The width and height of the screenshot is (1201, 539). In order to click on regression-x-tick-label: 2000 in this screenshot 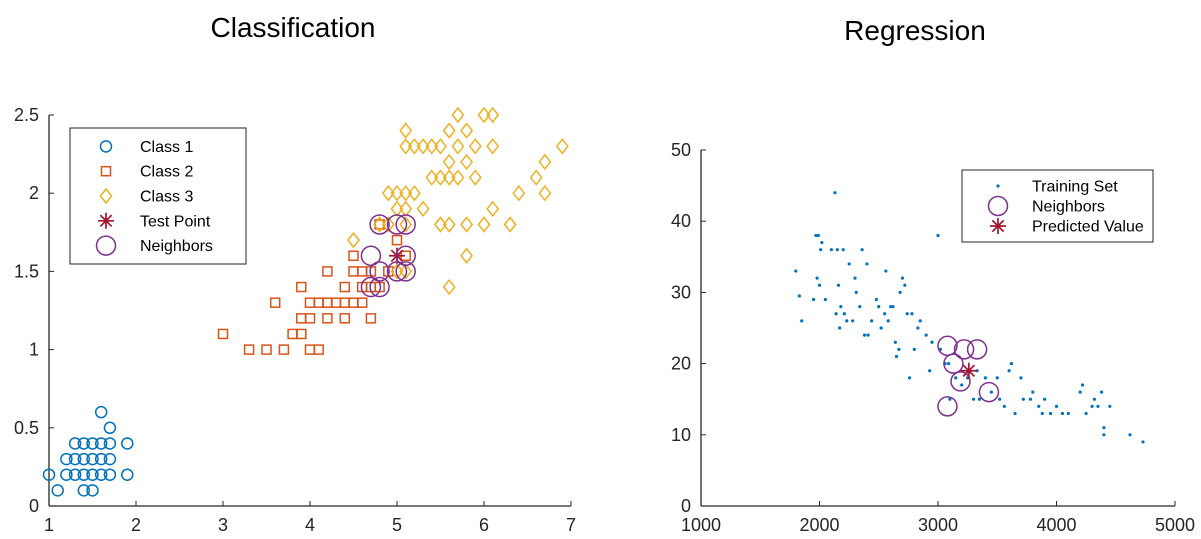, I will do `click(819, 525)`.